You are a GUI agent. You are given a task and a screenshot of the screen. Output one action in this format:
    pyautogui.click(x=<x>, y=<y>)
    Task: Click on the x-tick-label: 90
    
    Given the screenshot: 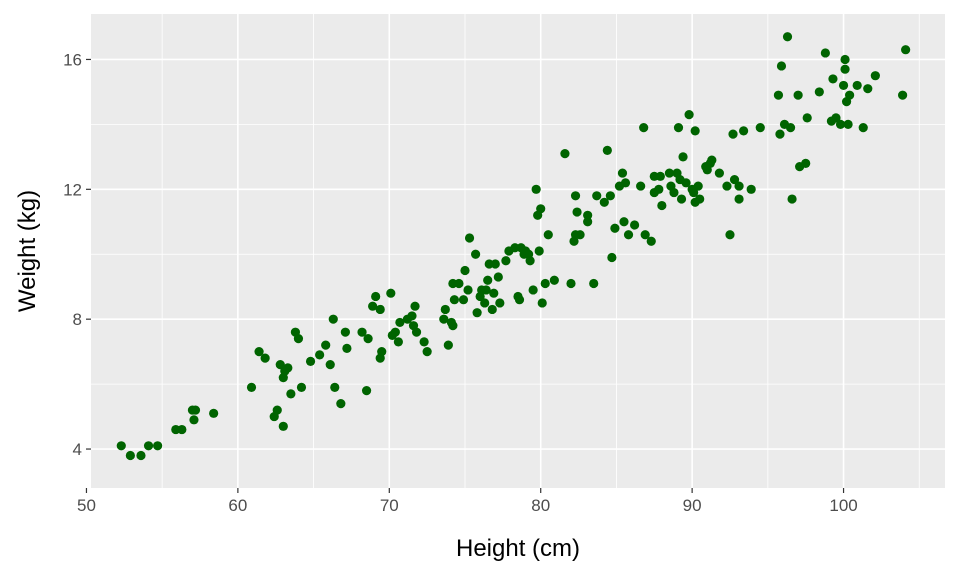 What is the action you would take?
    pyautogui.click(x=692, y=505)
    